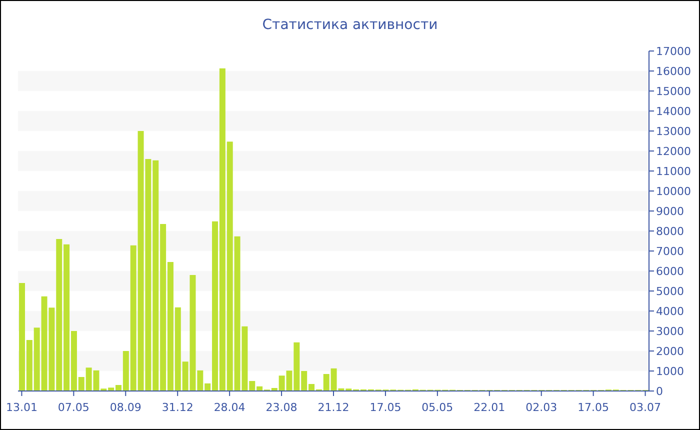 The image size is (700, 430). I want to click on y-tick-label: 2000, so click(670, 351).